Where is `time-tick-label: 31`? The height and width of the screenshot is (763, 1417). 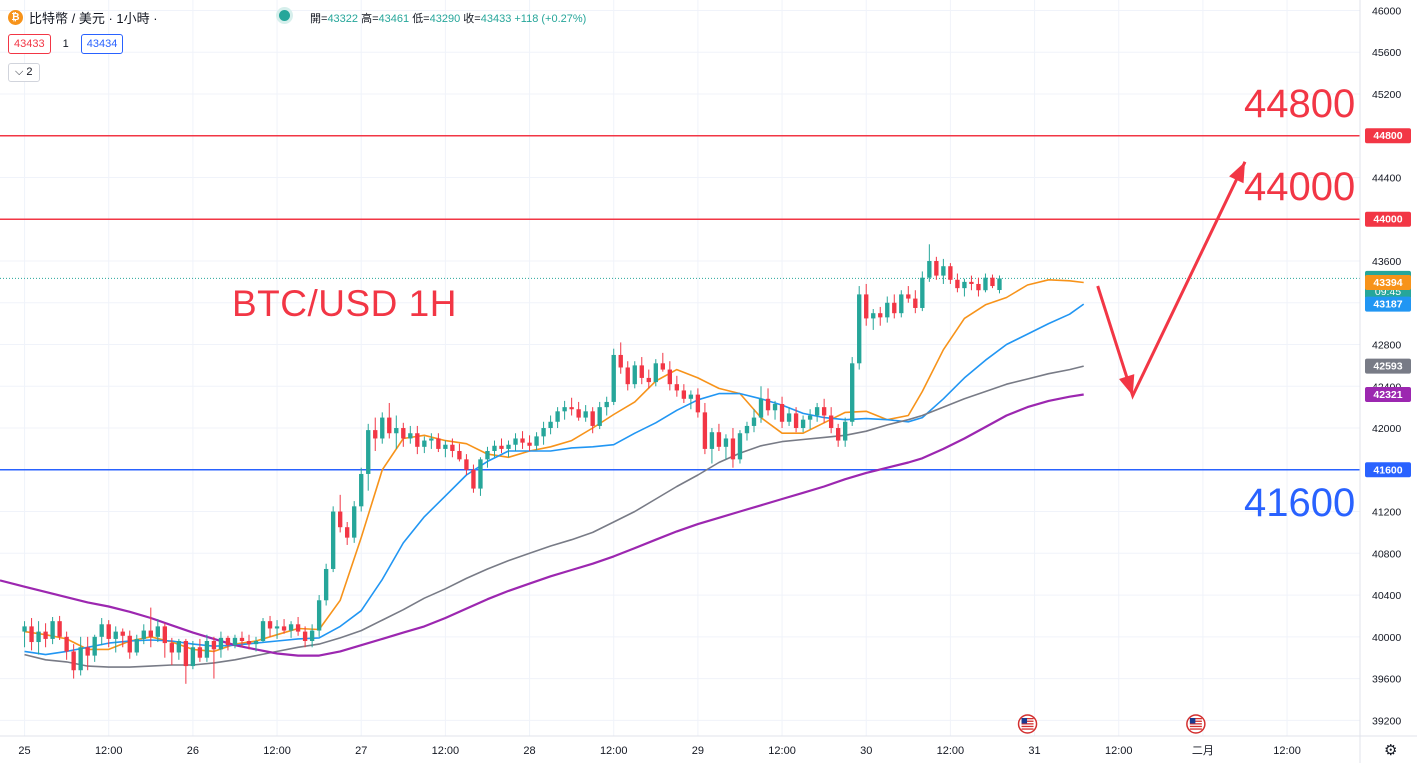
time-tick-label: 31 is located at coordinates (1034, 751).